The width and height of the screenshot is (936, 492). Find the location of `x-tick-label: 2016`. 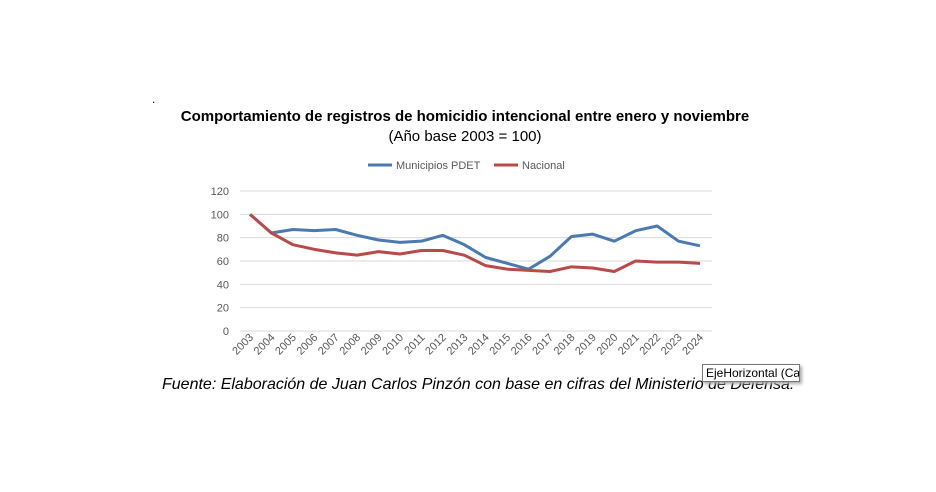

x-tick-label: 2016 is located at coordinates (522, 345).